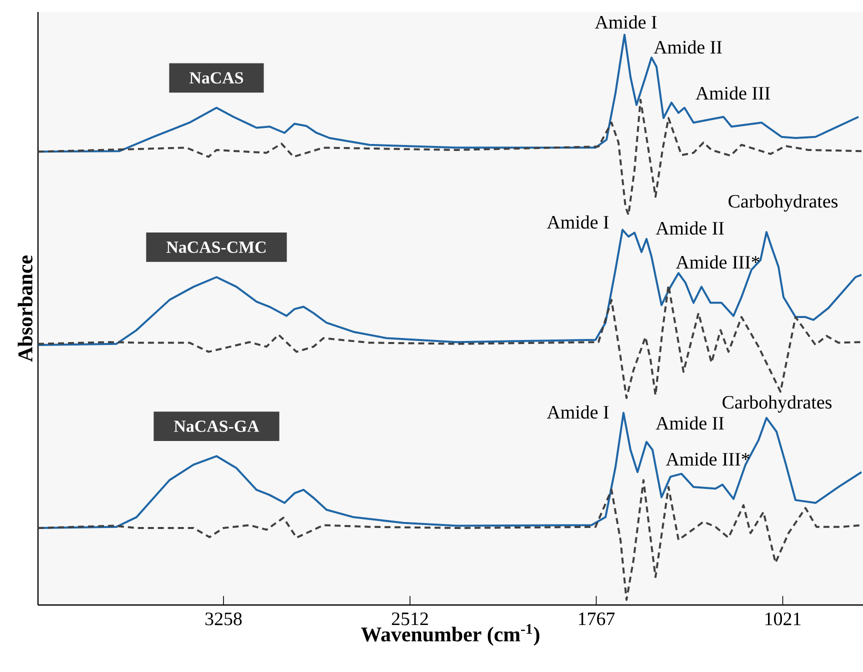 This screenshot has width=863, height=672. What do you see at coordinates (223, 619) in the screenshot?
I see `x-tick-label: 3258` at bounding box center [223, 619].